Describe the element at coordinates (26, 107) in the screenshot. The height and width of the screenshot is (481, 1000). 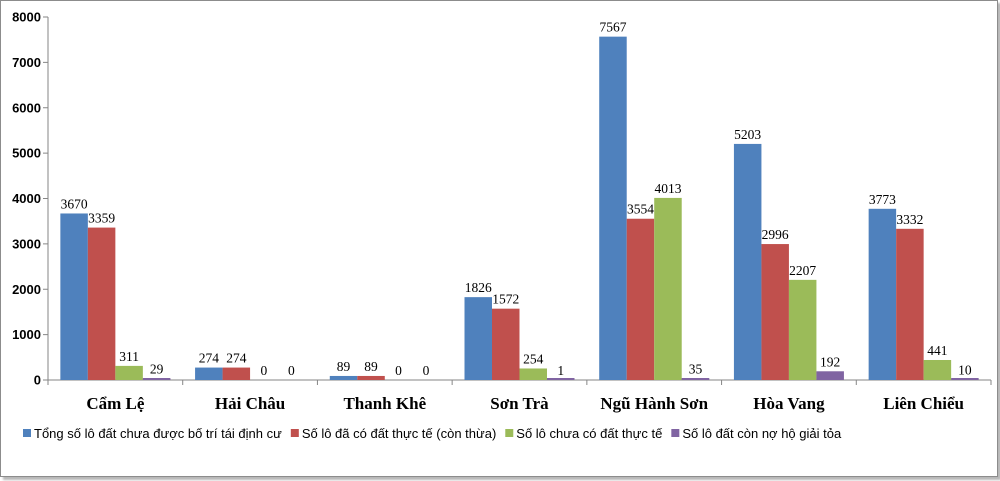
I see `y-tick-label: 6000` at that location.